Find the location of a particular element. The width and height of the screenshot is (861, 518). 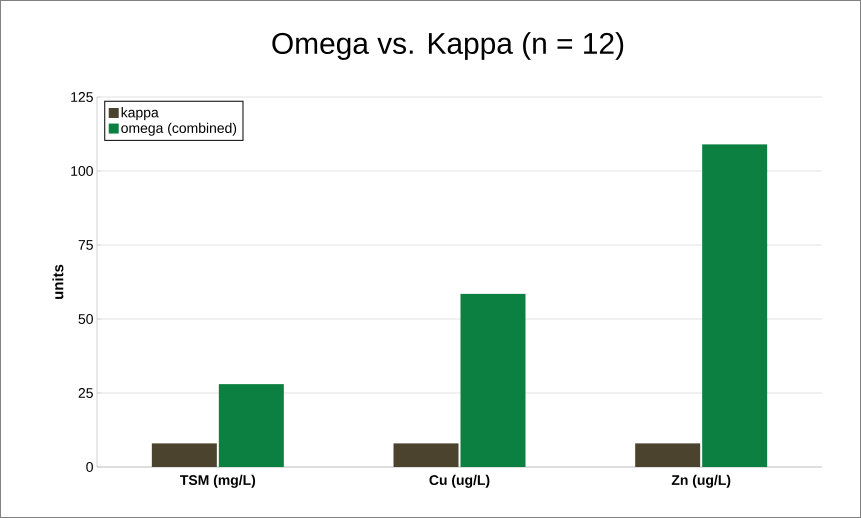

x-tick-label: TSM (mg/L) is located at coordinates (218, 481).